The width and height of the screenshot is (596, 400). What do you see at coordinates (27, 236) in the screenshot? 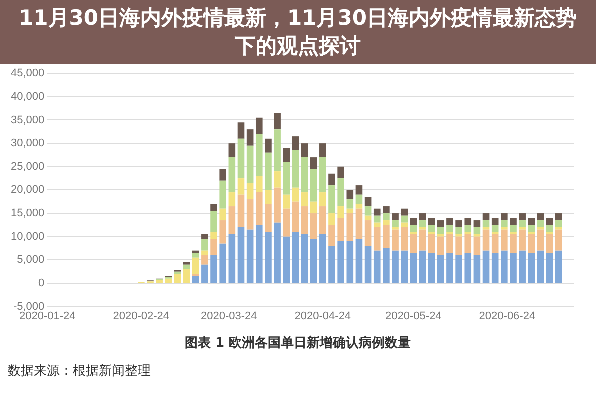
I see `y-tick-label: 10,000` at bounding box center [27, 236].